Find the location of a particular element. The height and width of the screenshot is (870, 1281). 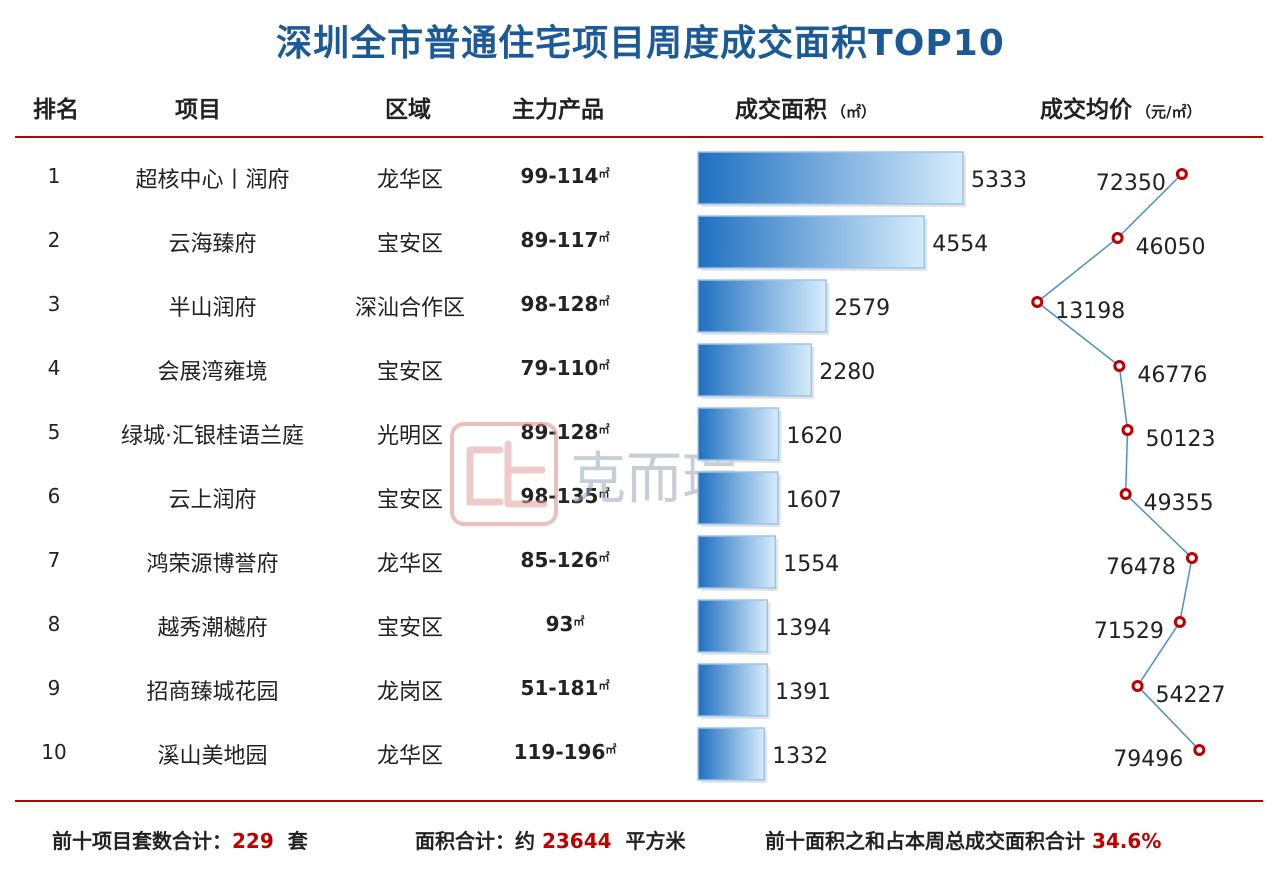

price-data-label: 72350 is located at coordinates (1131, 183).